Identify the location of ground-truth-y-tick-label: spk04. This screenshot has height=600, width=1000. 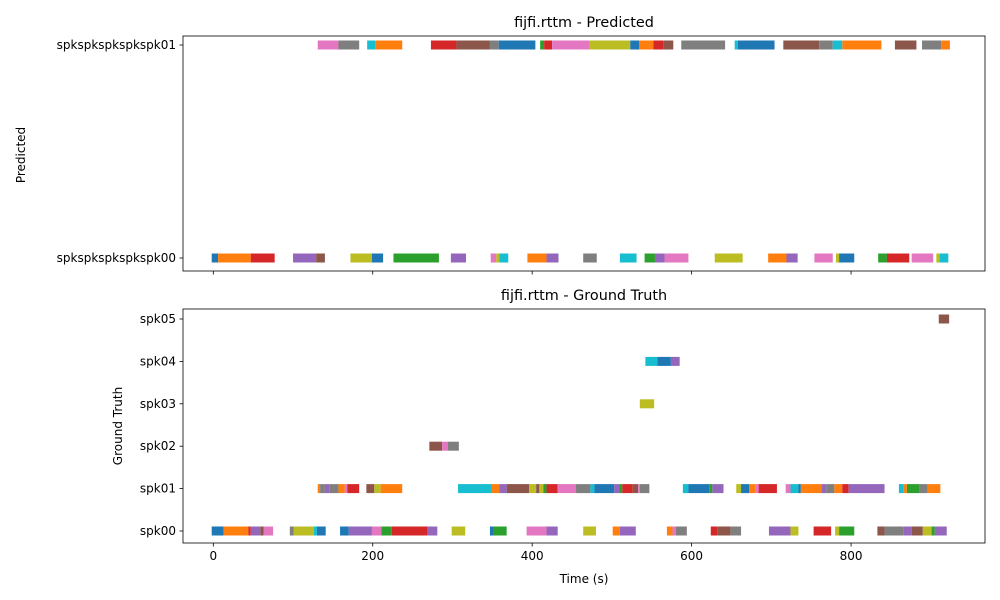
(158, 361).